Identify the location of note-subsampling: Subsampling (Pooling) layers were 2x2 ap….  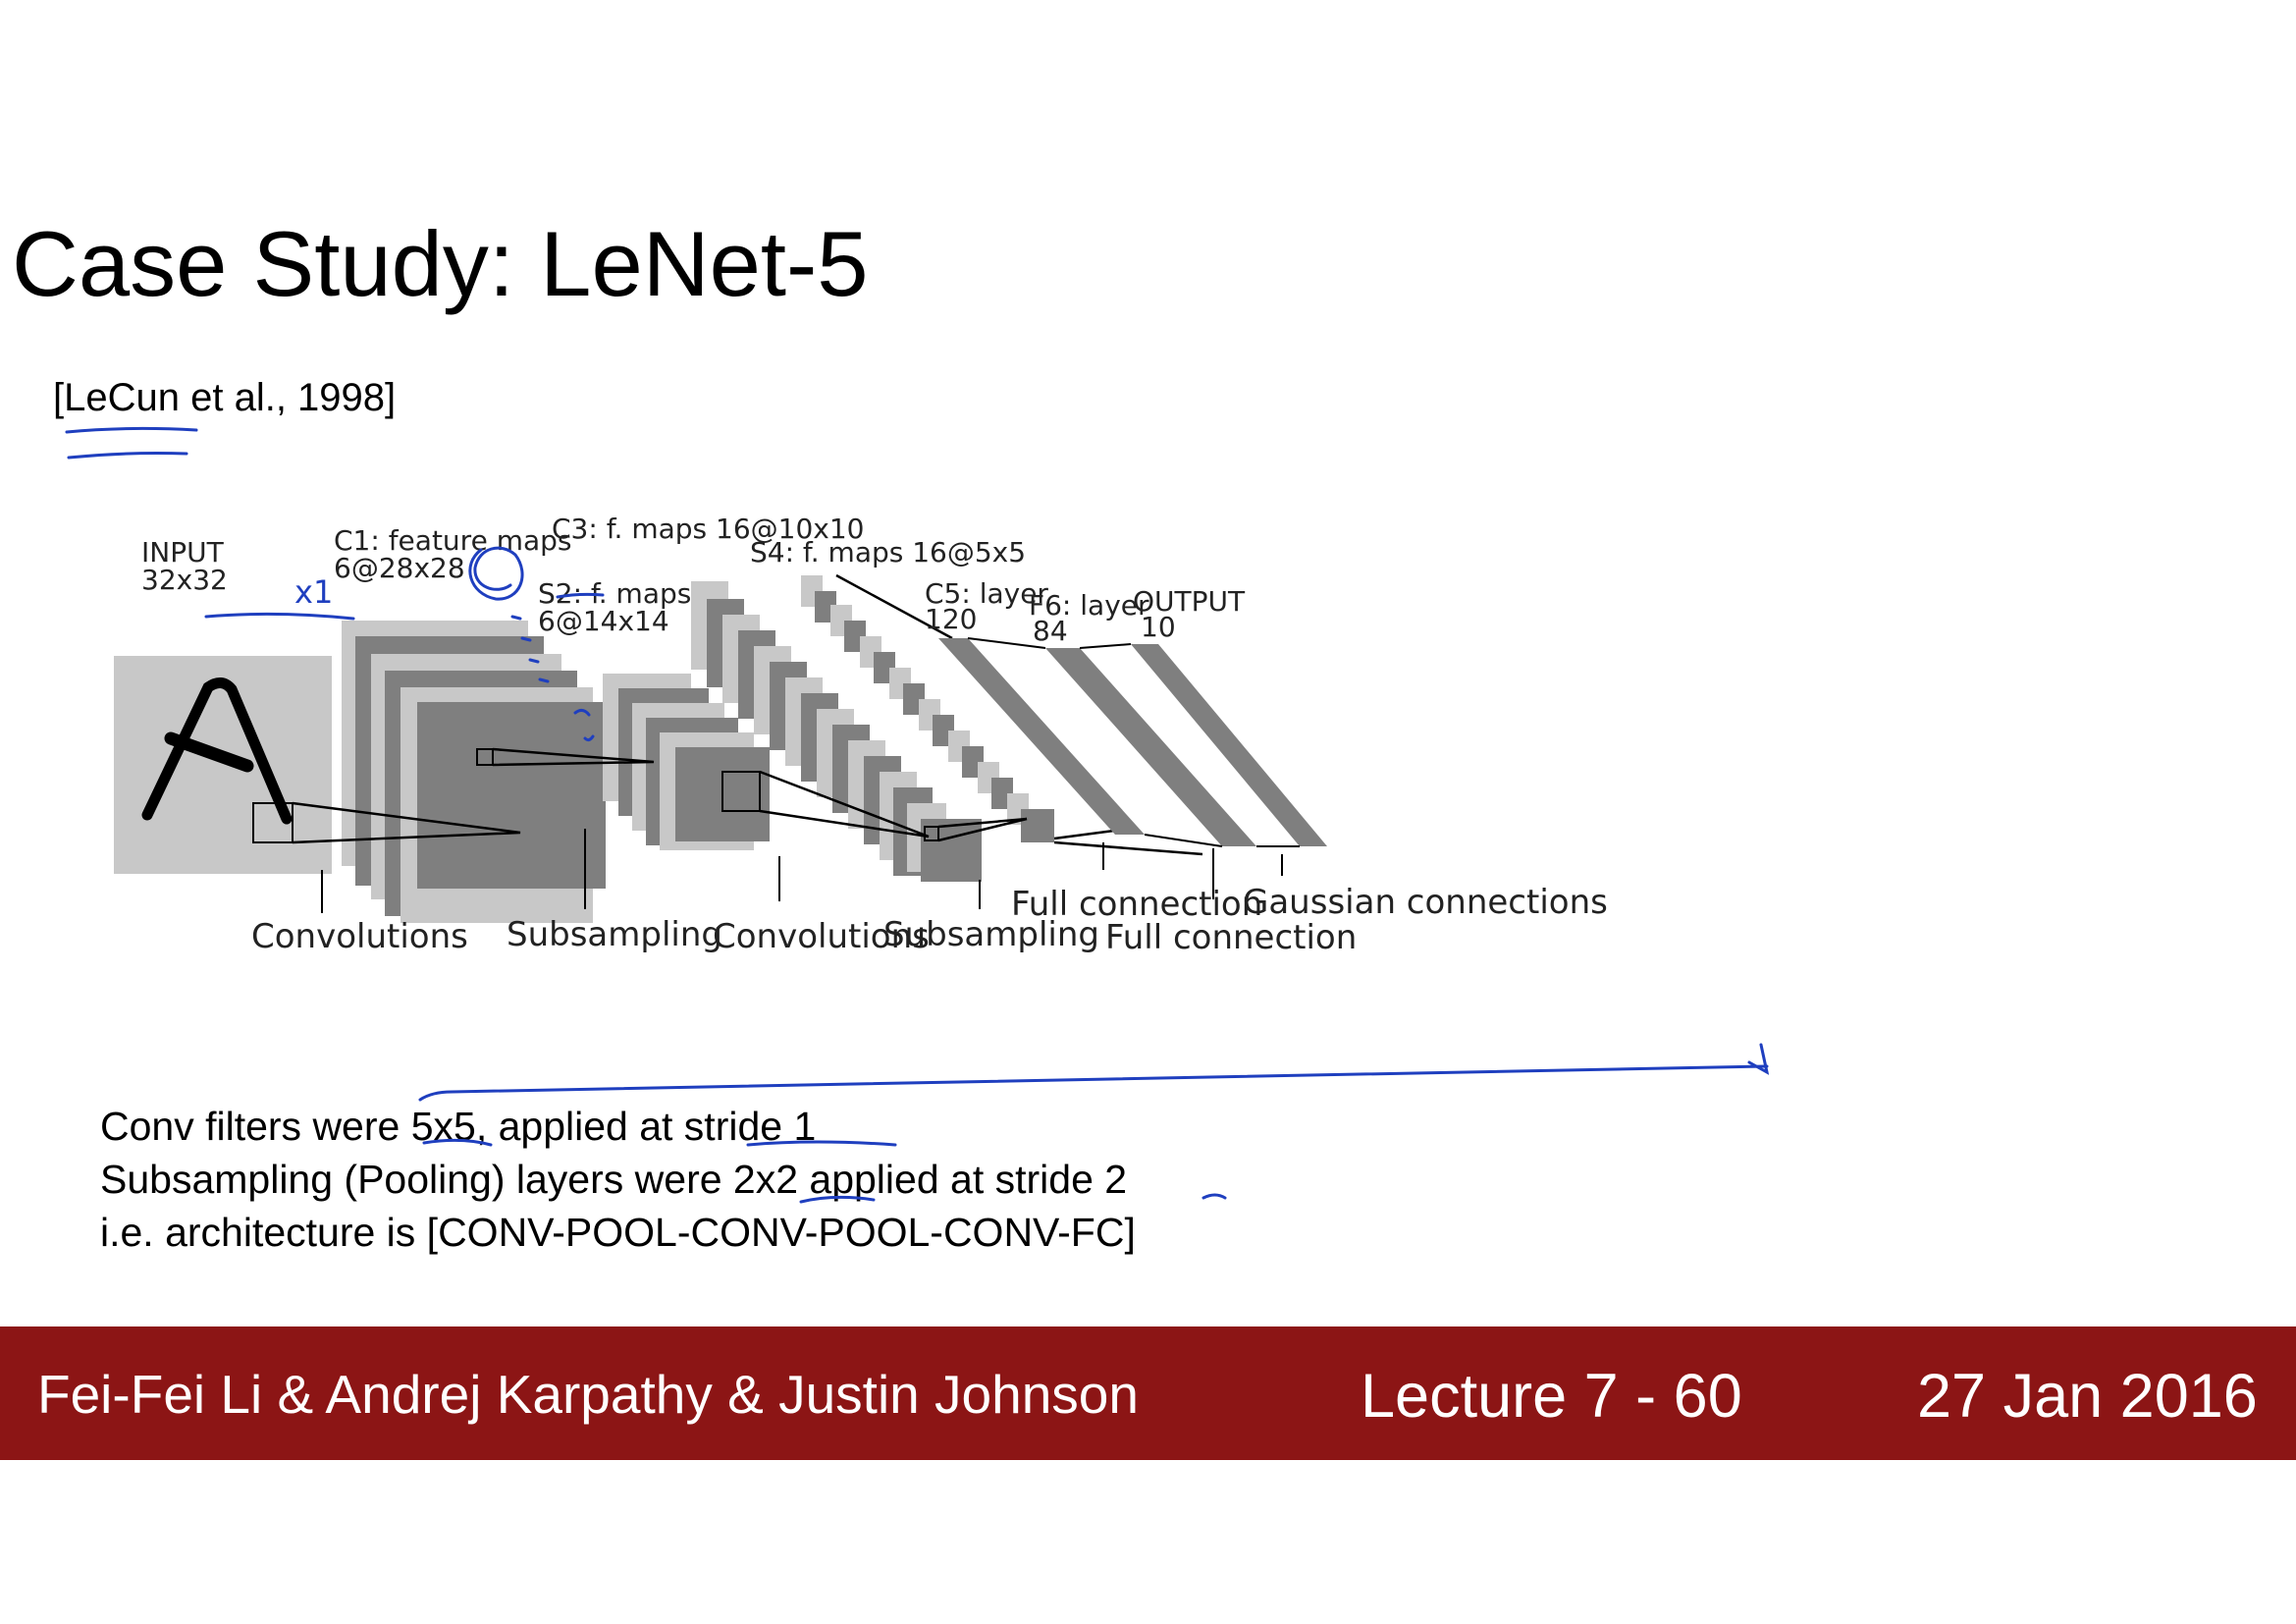
(614, 1179).